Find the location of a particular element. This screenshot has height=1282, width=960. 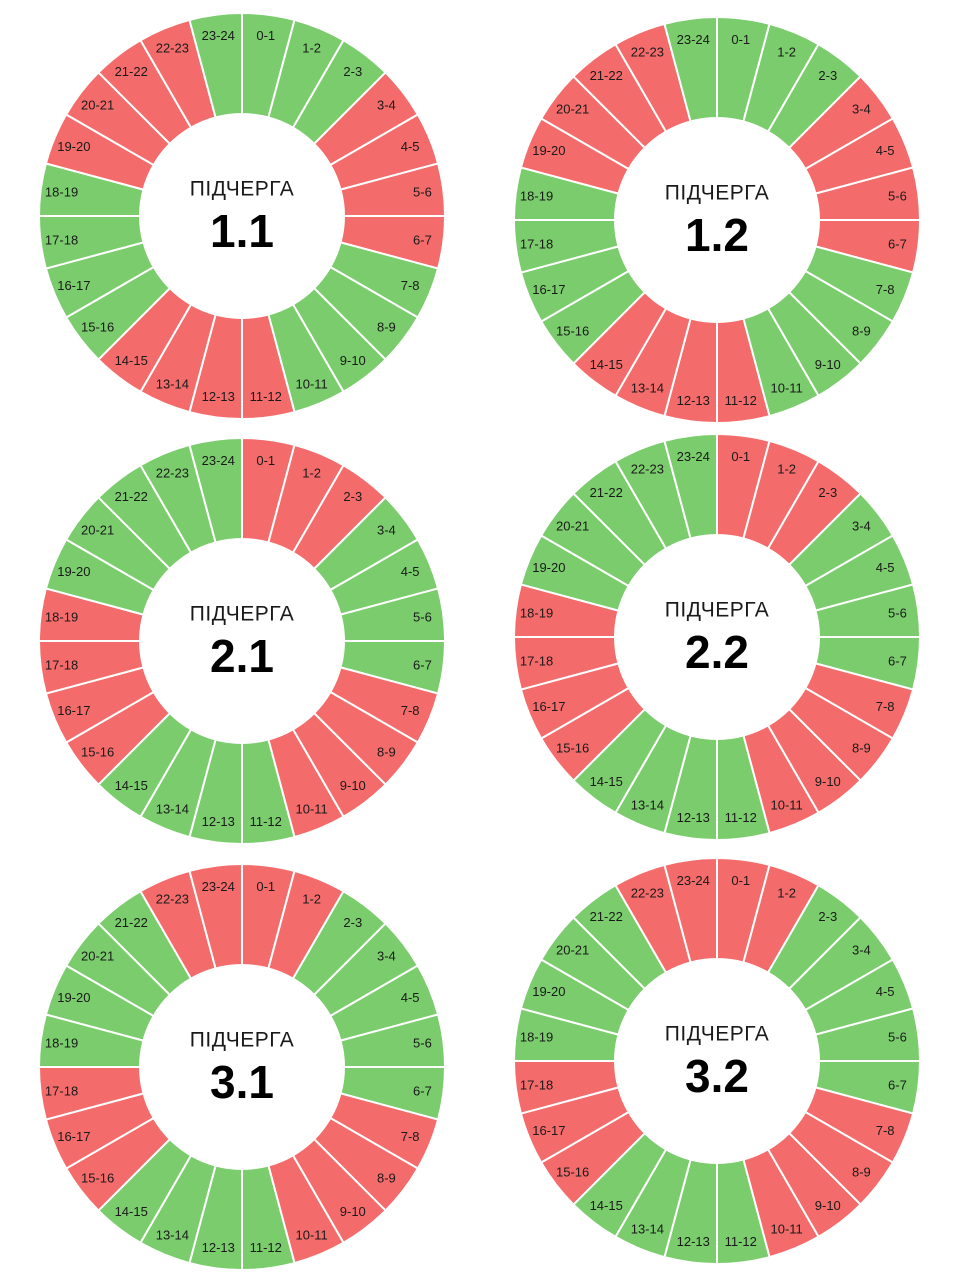

subqueue-number: 1.1 is located at coordinates (242, 231).